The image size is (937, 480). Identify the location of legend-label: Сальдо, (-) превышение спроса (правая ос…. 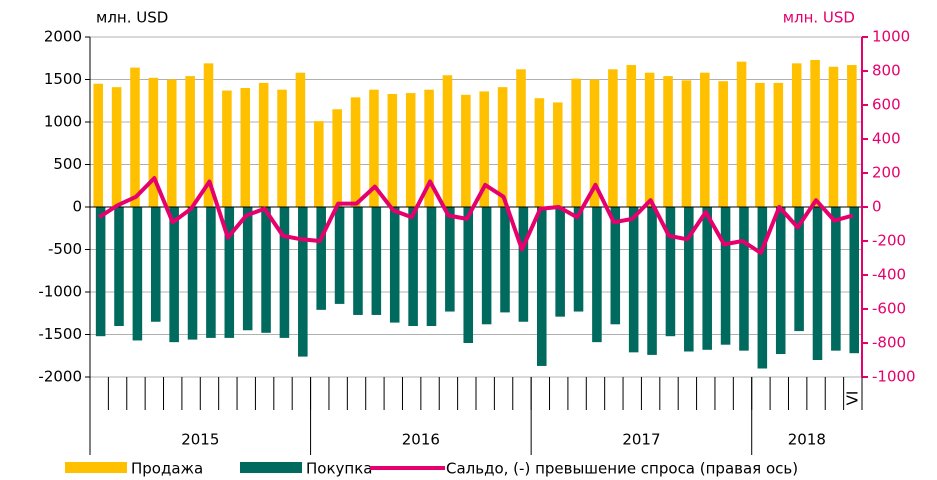
(622, 469).